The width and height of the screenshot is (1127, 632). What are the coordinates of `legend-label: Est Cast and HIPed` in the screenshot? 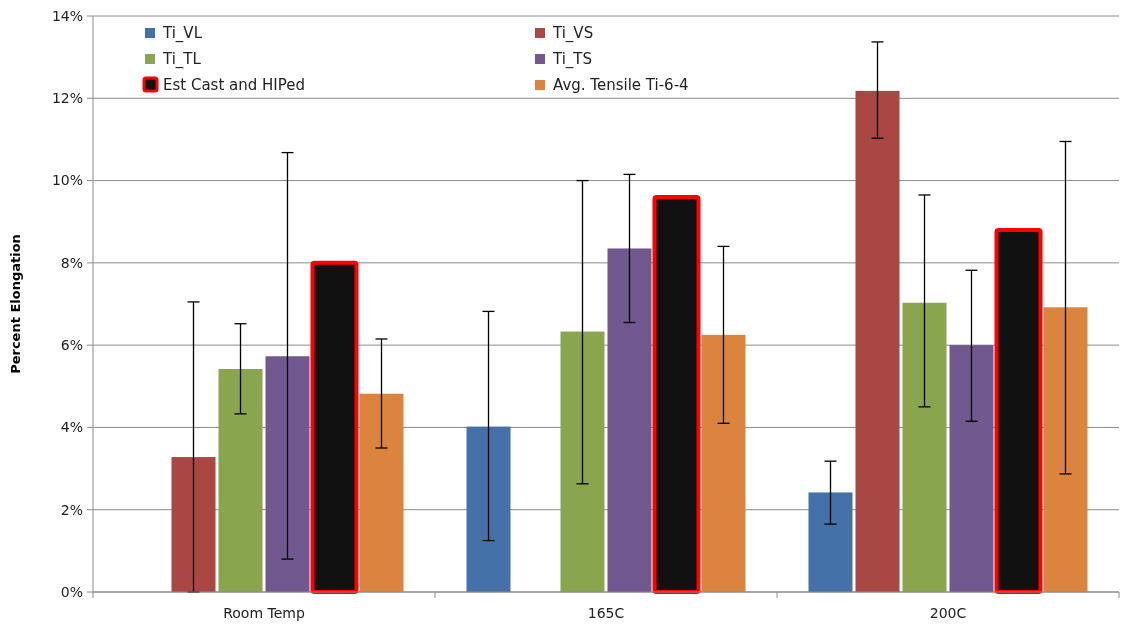 It's located at (234, 85).